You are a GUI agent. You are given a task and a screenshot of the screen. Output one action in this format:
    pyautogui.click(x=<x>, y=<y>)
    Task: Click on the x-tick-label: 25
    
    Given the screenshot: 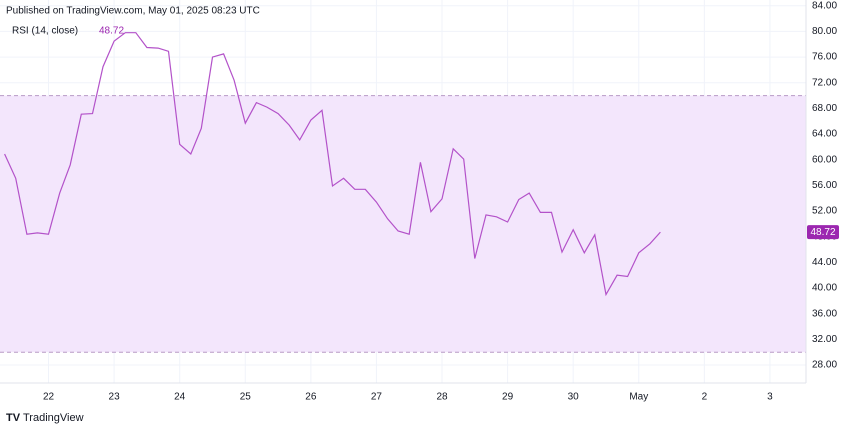 What is the action you would take?
    pyautogui.click(x=246, y=397)
    